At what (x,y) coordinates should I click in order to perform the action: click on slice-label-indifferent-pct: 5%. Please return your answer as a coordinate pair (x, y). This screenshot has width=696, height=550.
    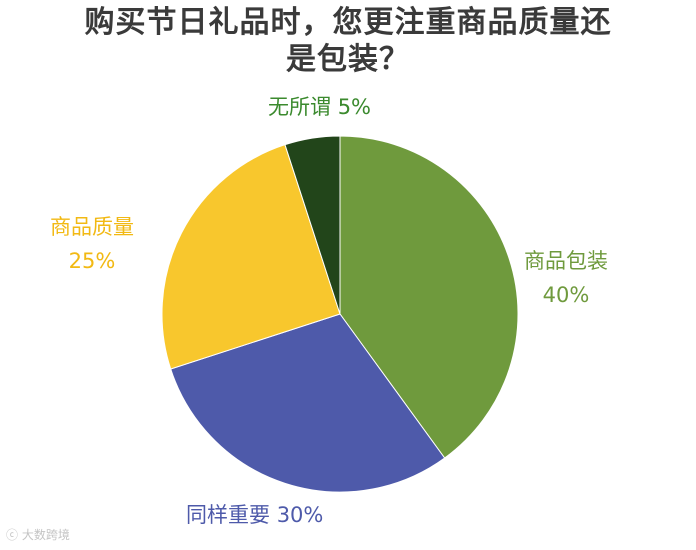
    Looking at the image, I should click on (354, 107).